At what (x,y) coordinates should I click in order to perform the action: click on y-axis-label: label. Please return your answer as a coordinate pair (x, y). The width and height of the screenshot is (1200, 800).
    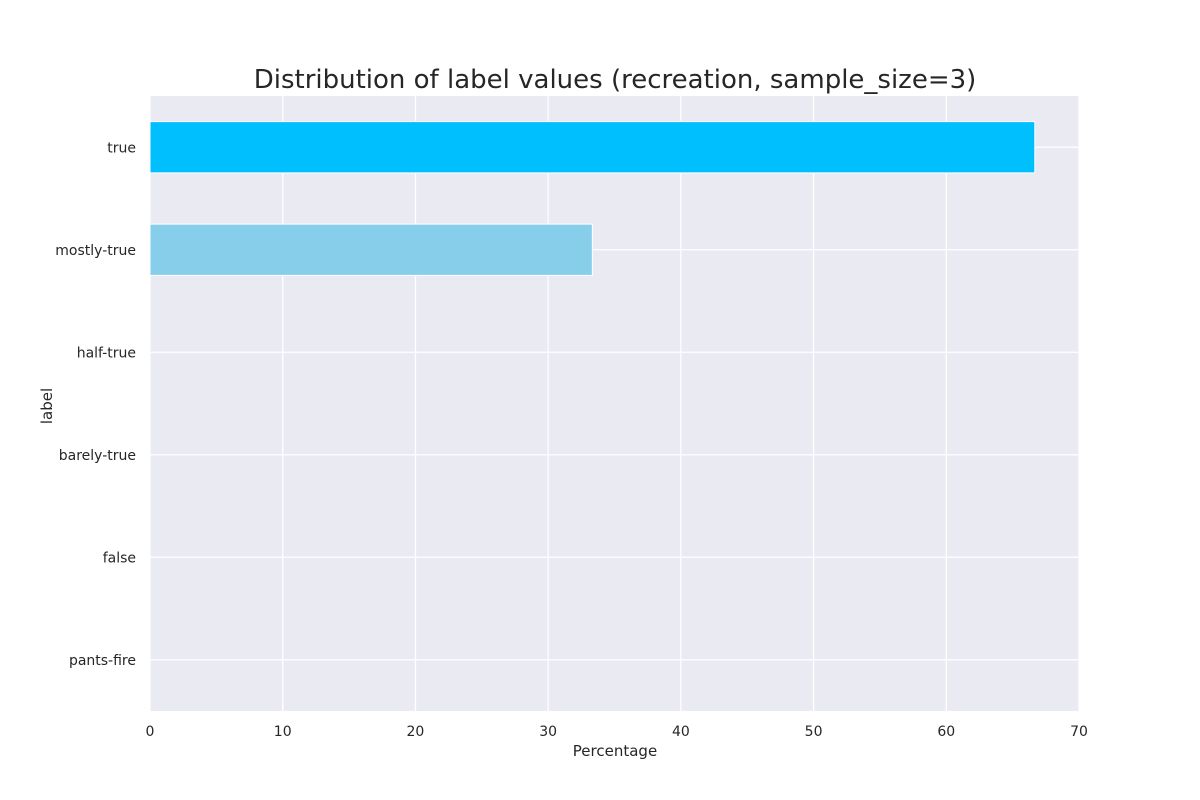
    Looking at the image, I should click on (47, 406).